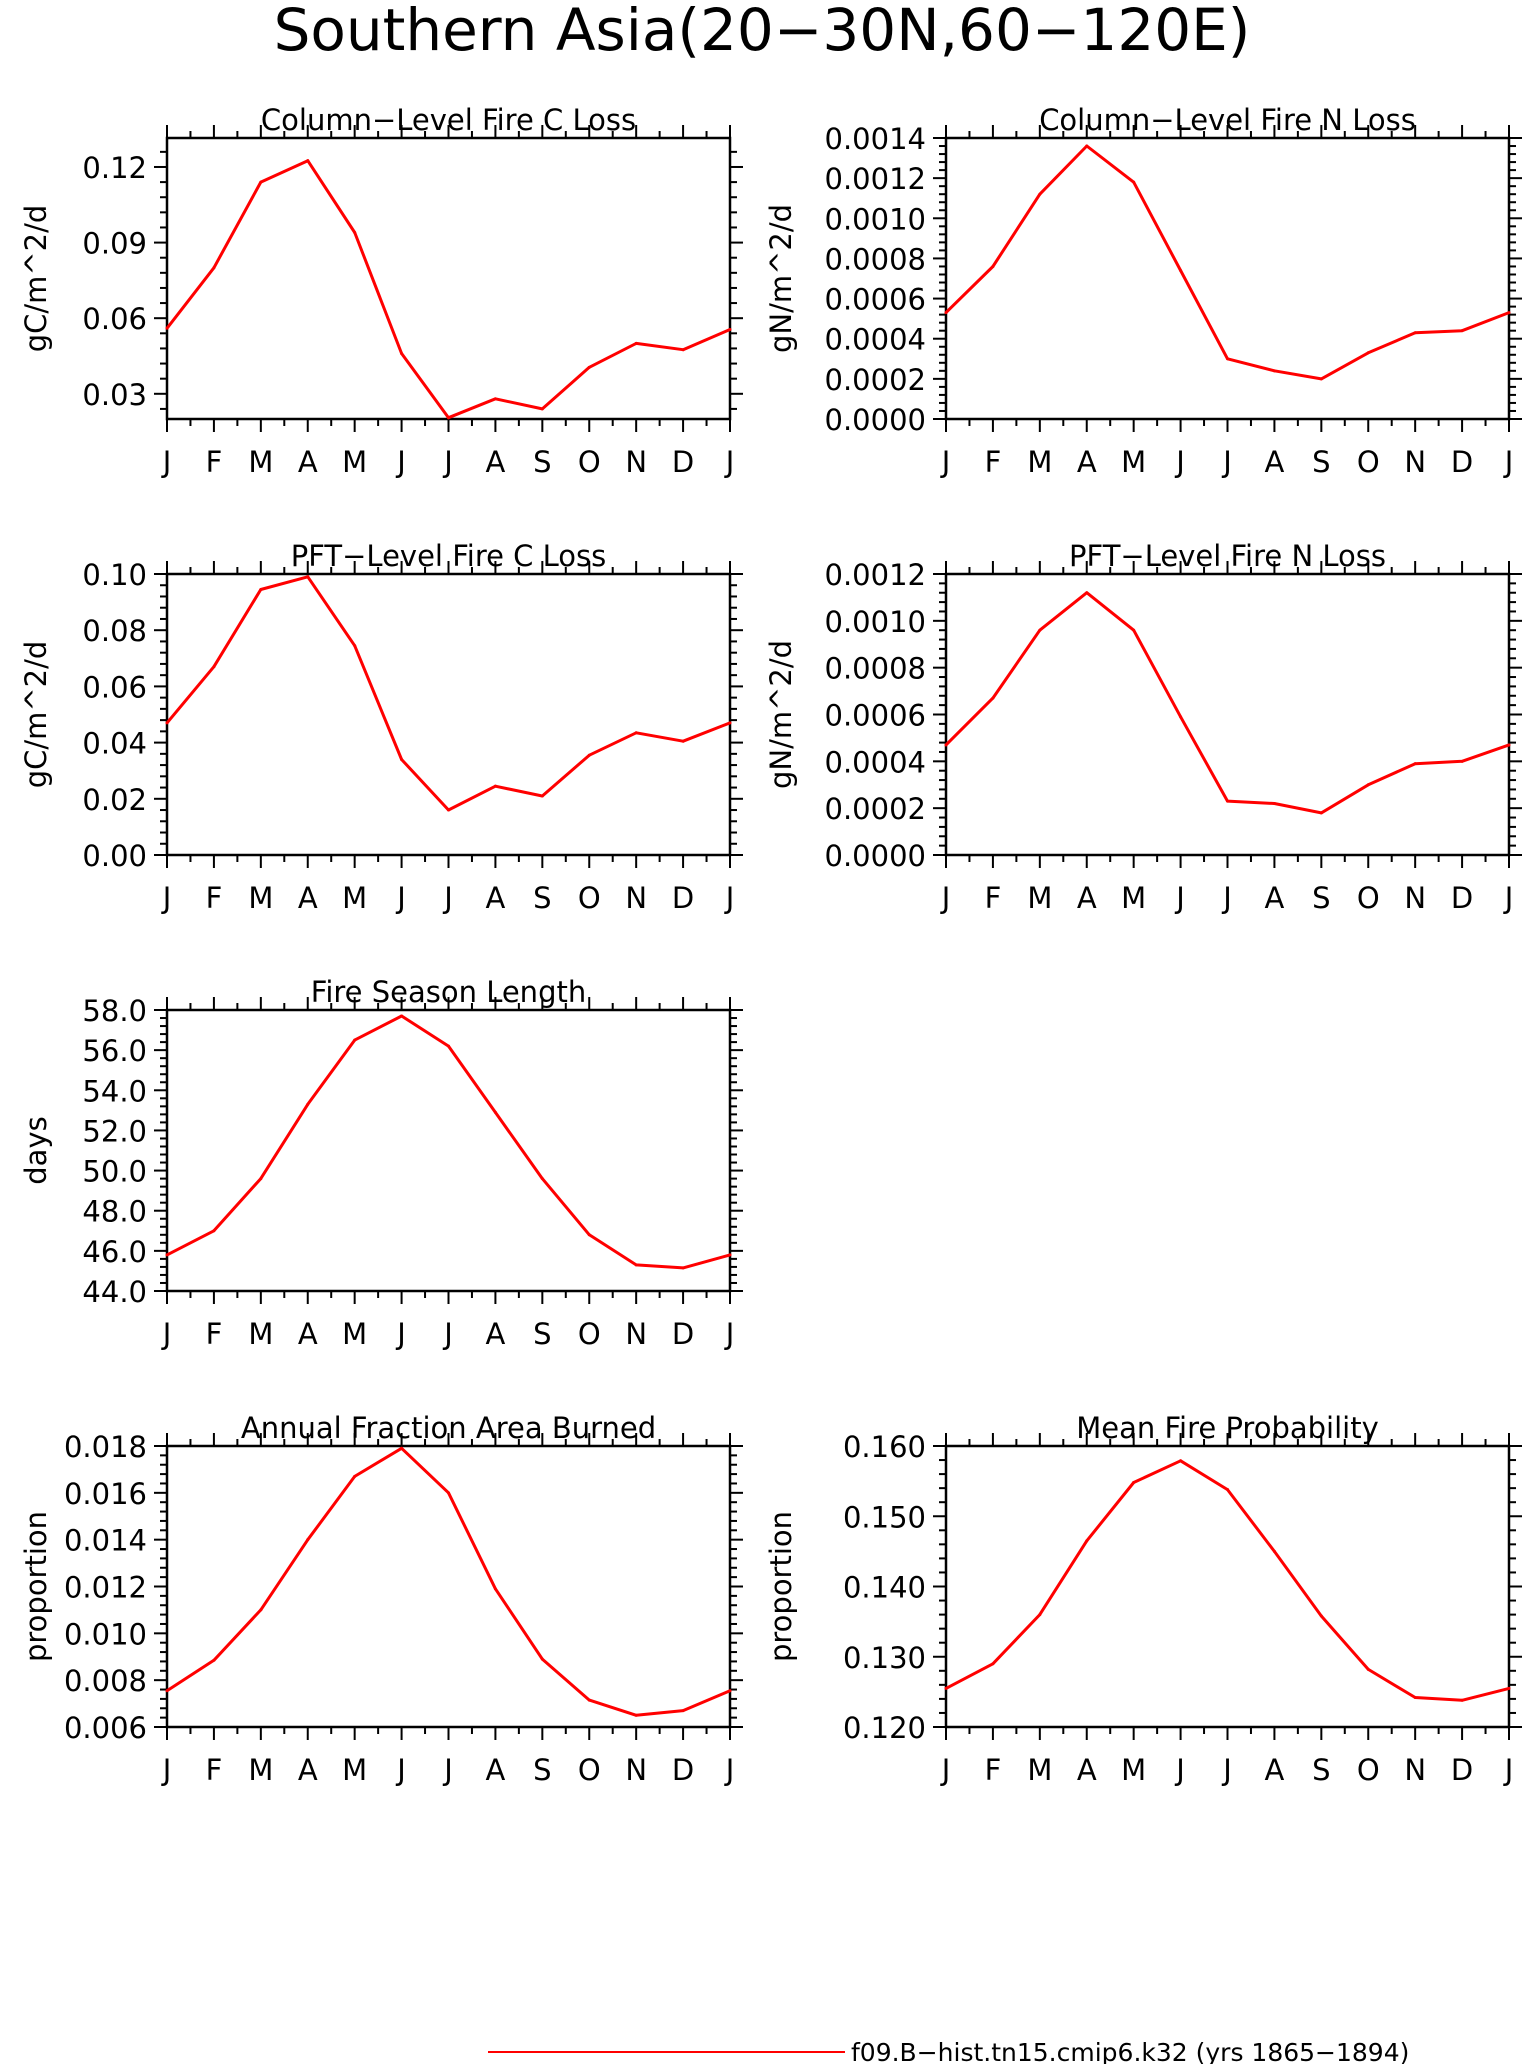 The height and width of the screenshot is (2064, 1524). I want to click on y-tick-label: 58.0, so click(114, 1011).